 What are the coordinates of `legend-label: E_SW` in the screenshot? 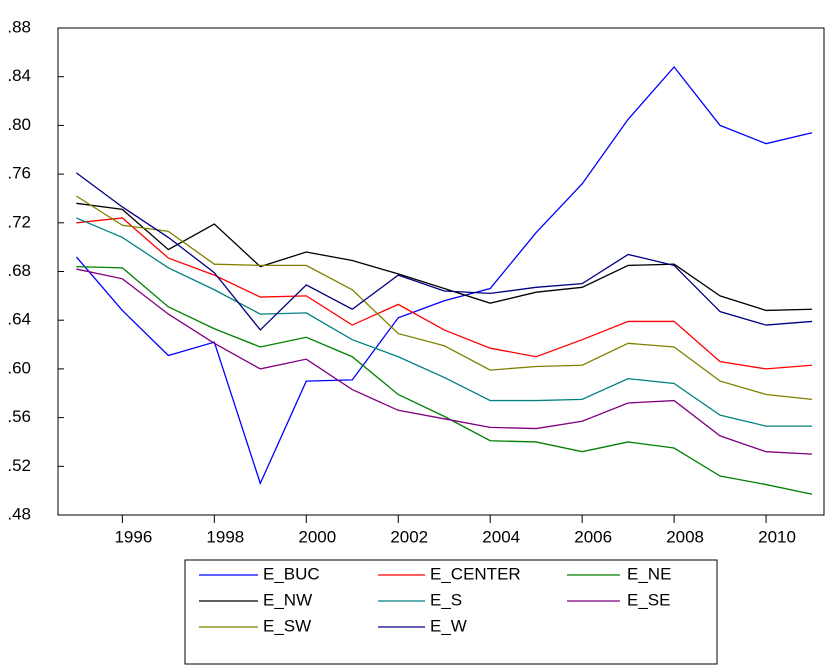 It's located at (287, 625).